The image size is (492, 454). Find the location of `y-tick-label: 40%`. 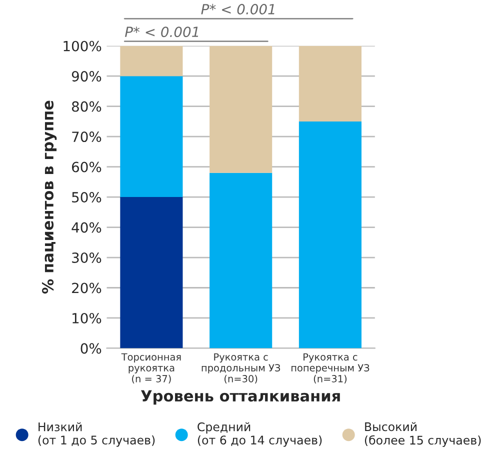

y-tick-label: 40% is located at coordinates (87, 227).